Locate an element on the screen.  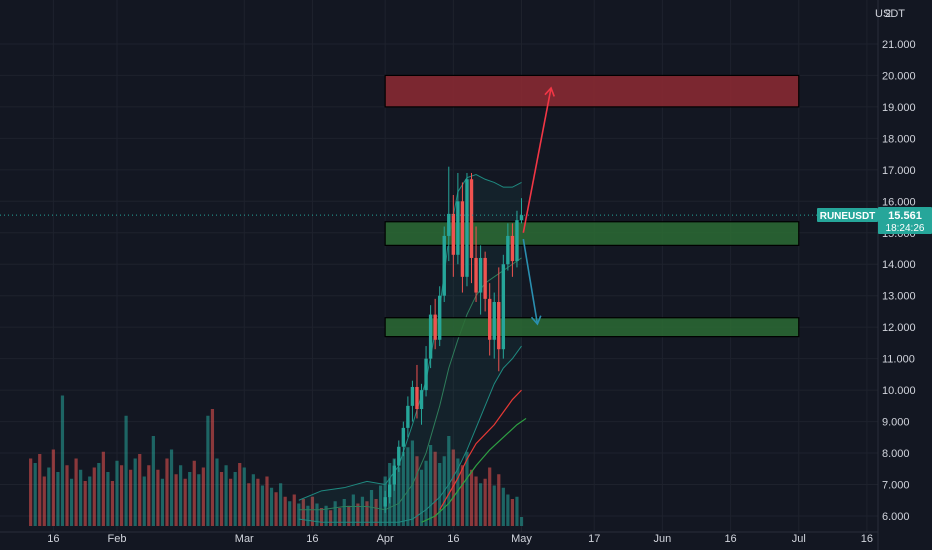
y-tick-label: 17.000 is located at coordinates (899, 171).